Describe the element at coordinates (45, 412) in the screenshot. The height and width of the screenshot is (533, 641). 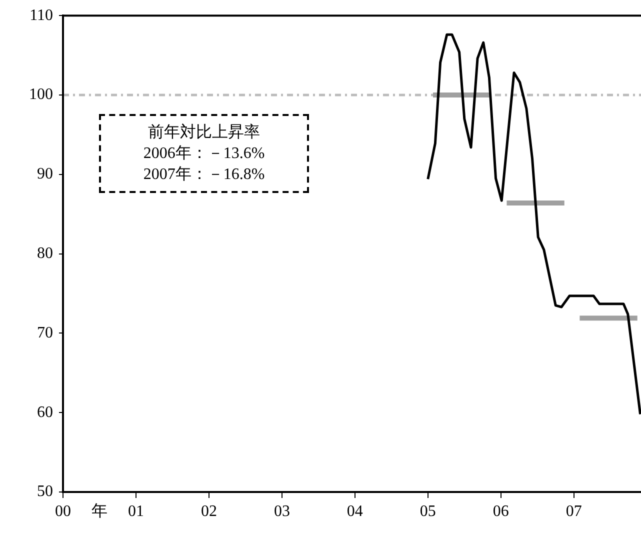
I see `y-tick-label: 60` at that location.